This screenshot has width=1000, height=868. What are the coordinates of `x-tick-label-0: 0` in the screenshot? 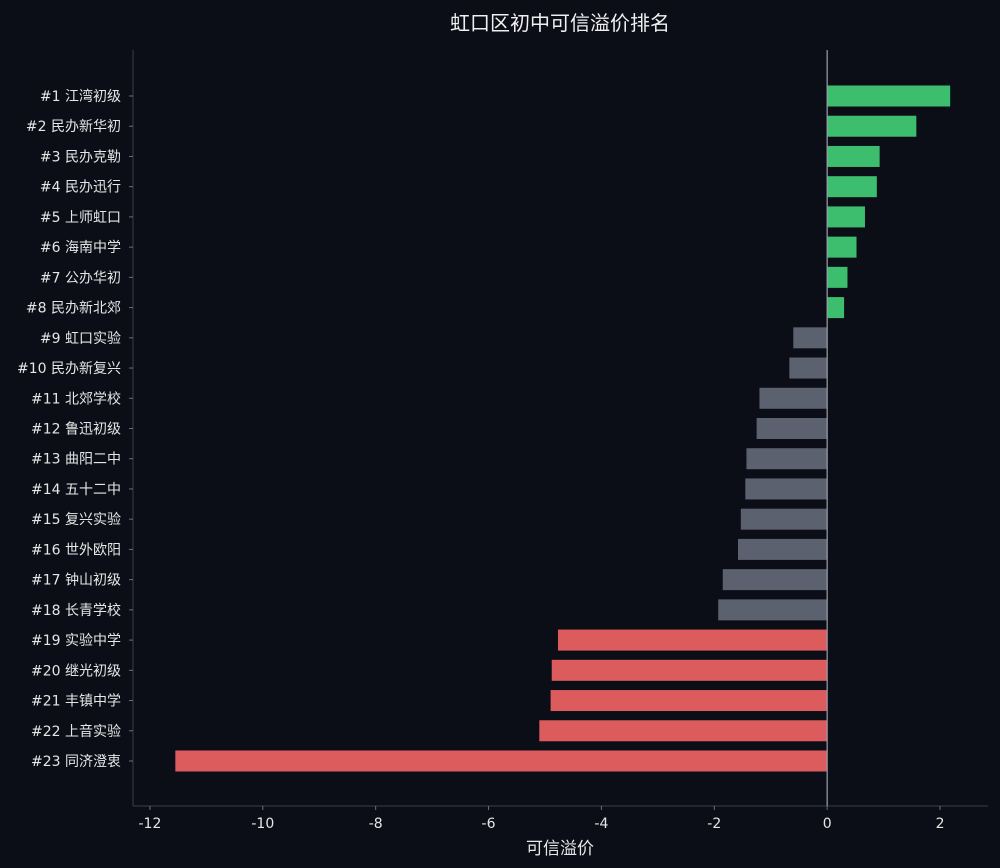 It's located at (827, 824).